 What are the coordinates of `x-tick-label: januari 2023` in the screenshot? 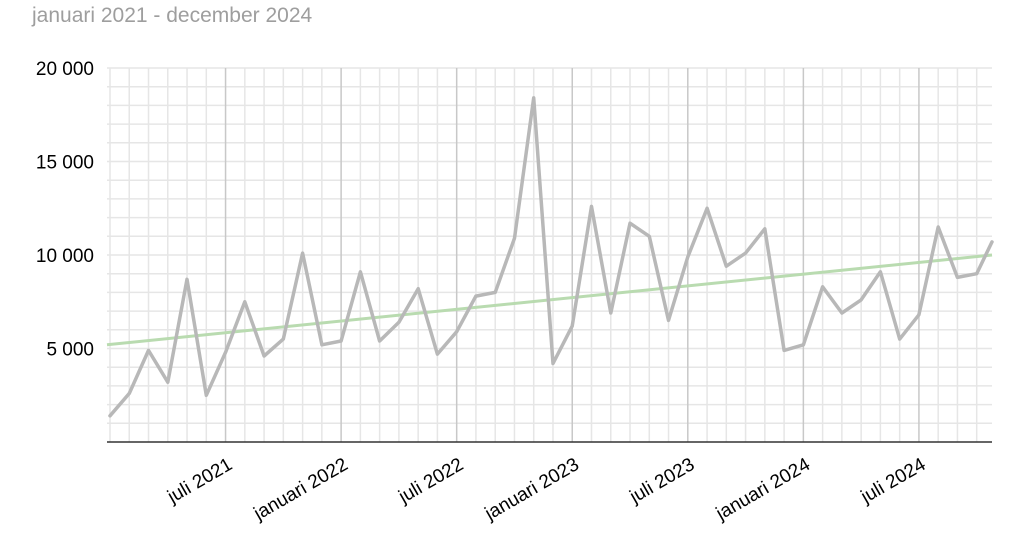 It's located at (532, 489).